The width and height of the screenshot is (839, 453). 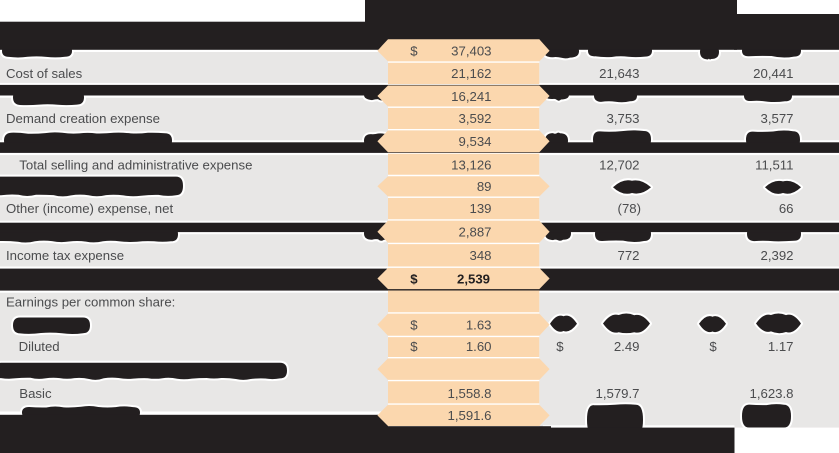 What do you see at coordinates (90, 302) in the screenshot?
I see `svg-text: Earnings per common share:` at bounding box center [90, 302].